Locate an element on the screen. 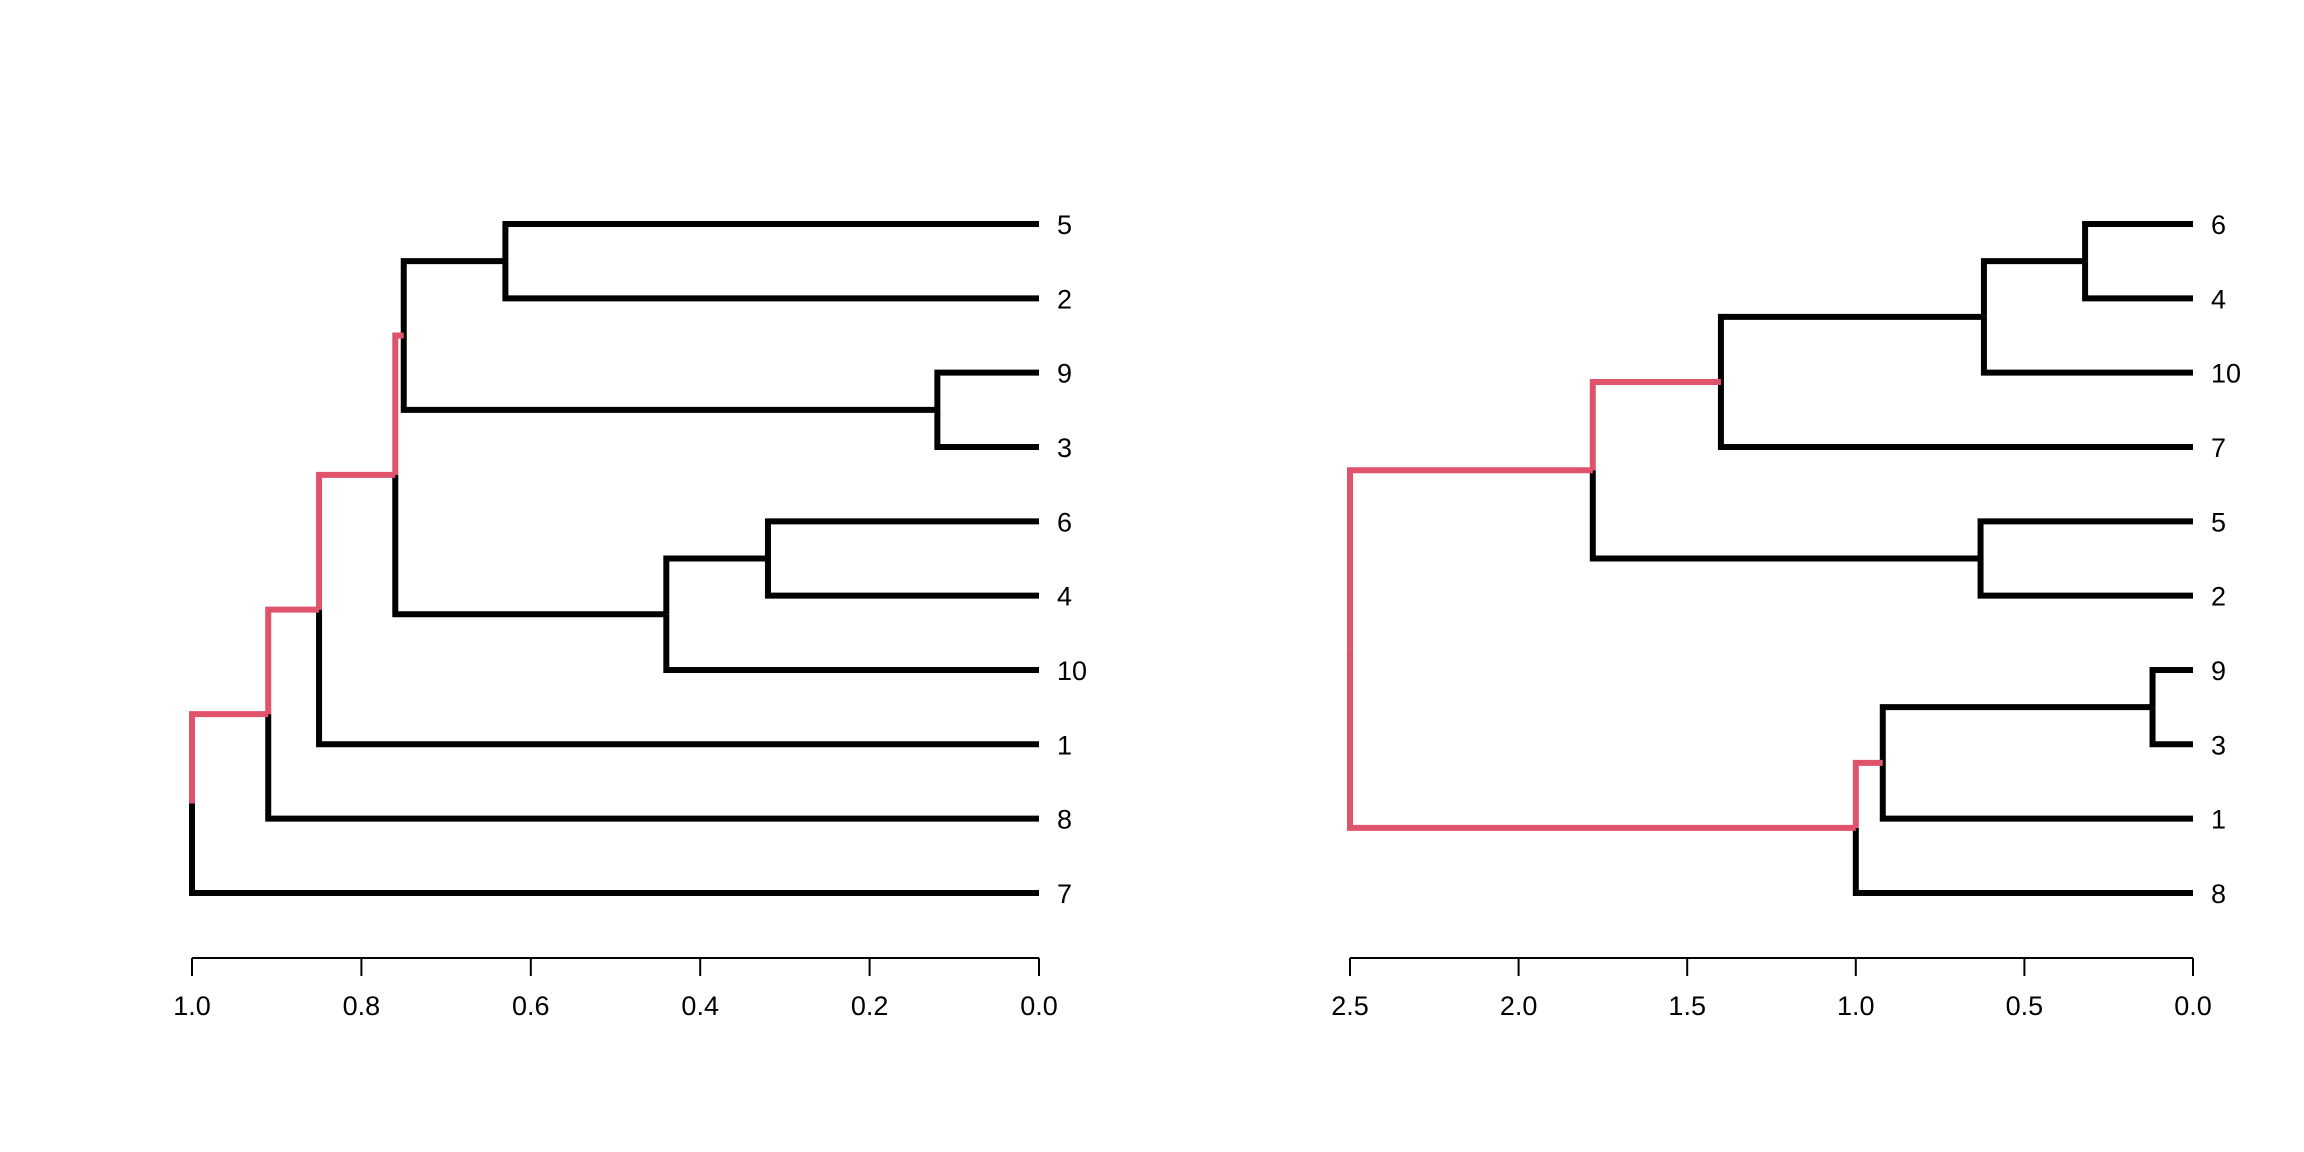 The height and width of the screenshot is (1152, 2304). x-axis: 2.5 2.0 1.5 1.0 0.5 0.0 is located at coordinates (1771, 989).